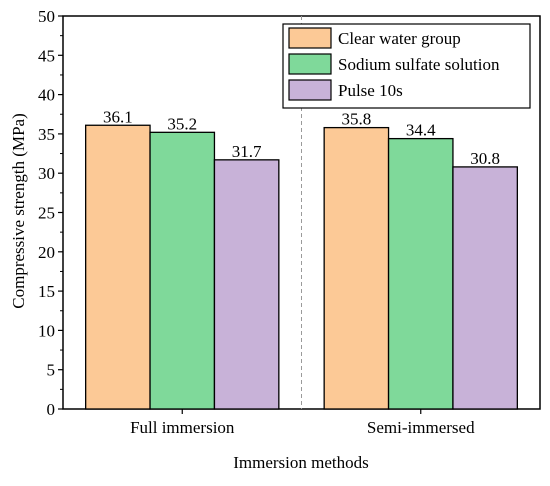 Image resolution: width=550 pixels, height=486 pixels. Describe the element at coordinates (182, 123) in the screenshot. I see `bar-value-label: 35.2` at that location.